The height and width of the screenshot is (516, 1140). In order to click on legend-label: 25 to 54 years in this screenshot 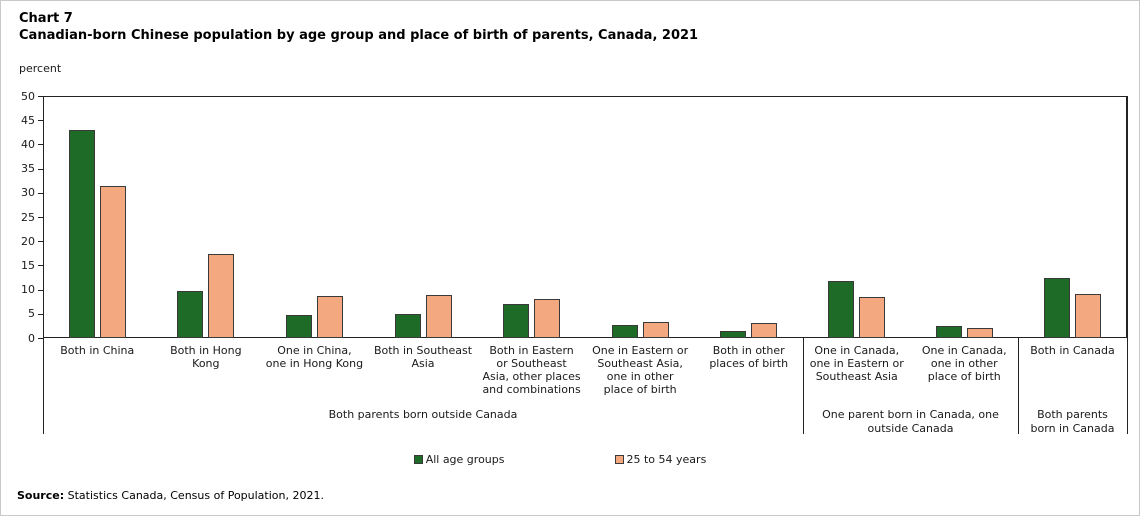, I will do `click(666, 459)`.